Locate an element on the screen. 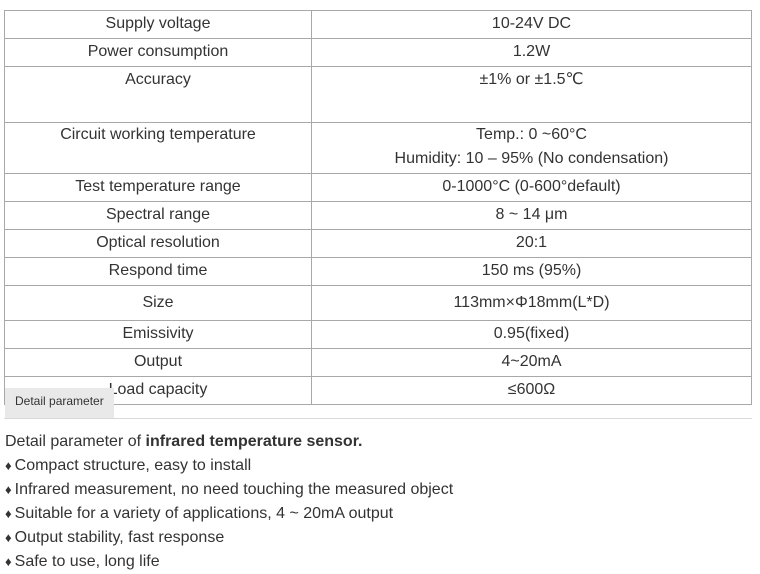  intro-product-name: infrared temperature sensor. is located at coordinates (254, 441).